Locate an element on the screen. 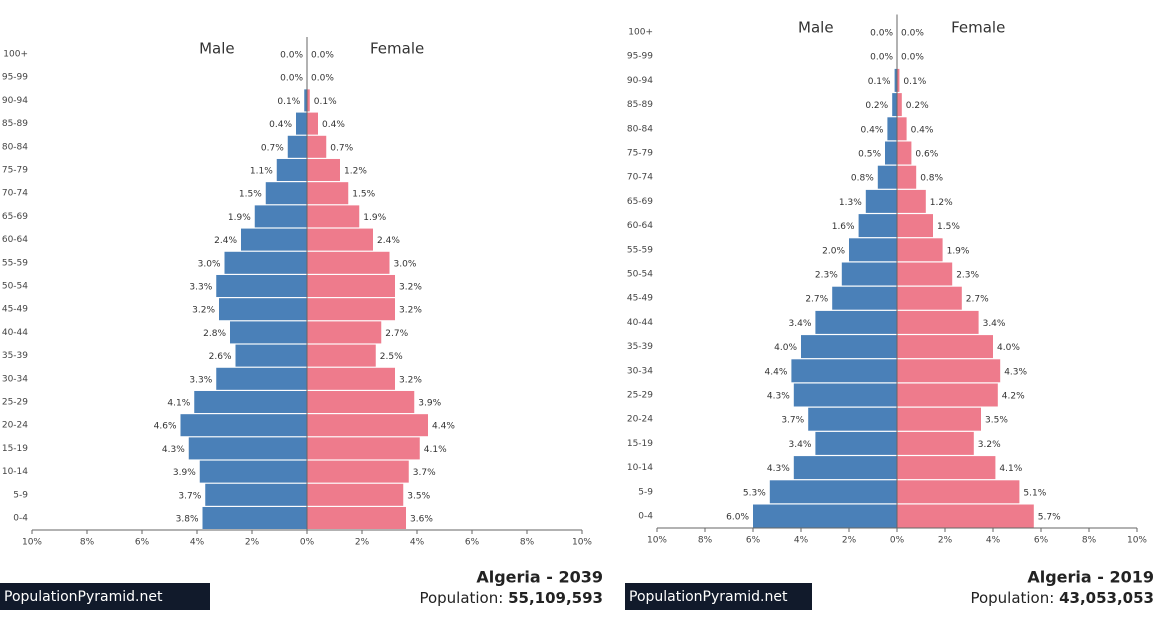 The height and width of the screenshot is (618, 1156). value-label: 4.0% is located at coordinates (785, 348).